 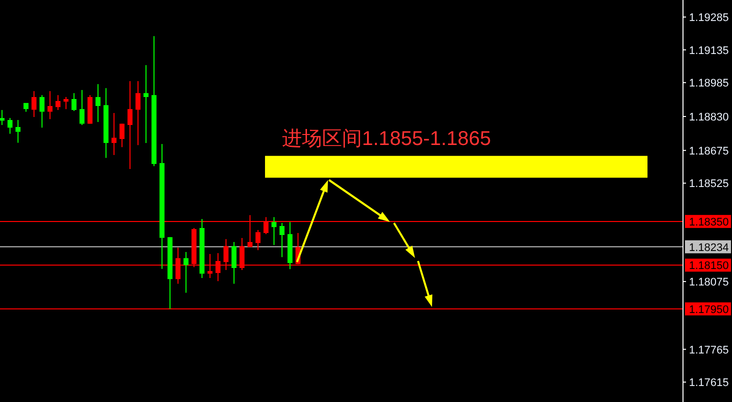 I want to click on ref-line-label: 1.18234, so click(x=709, y=248).